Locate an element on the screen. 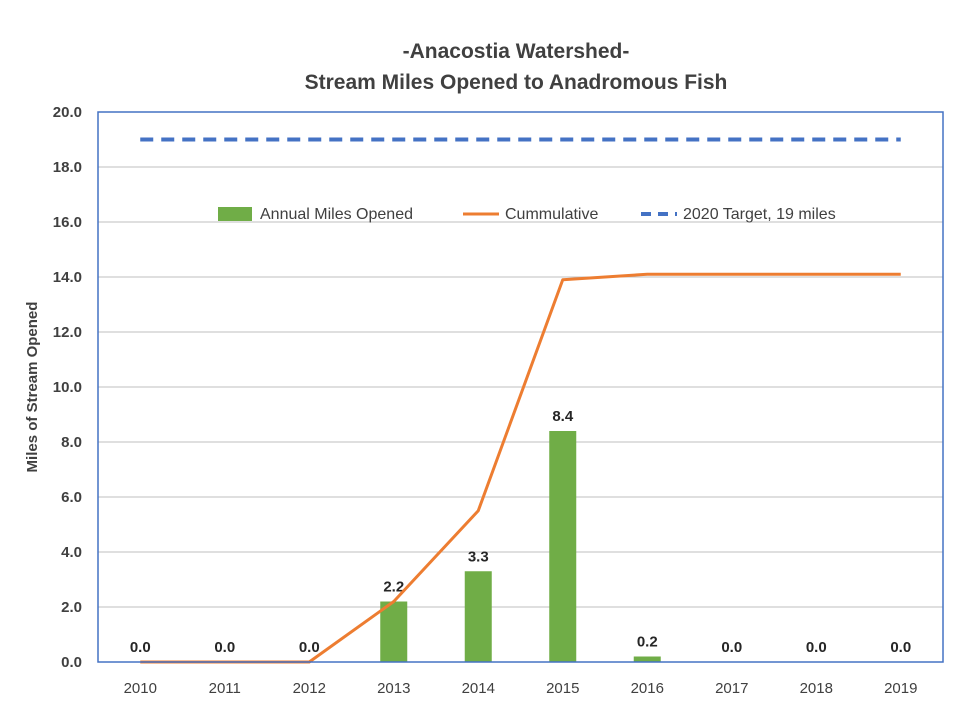  legend-label: Annual Miles Opened is located at coordinates (336, 214).